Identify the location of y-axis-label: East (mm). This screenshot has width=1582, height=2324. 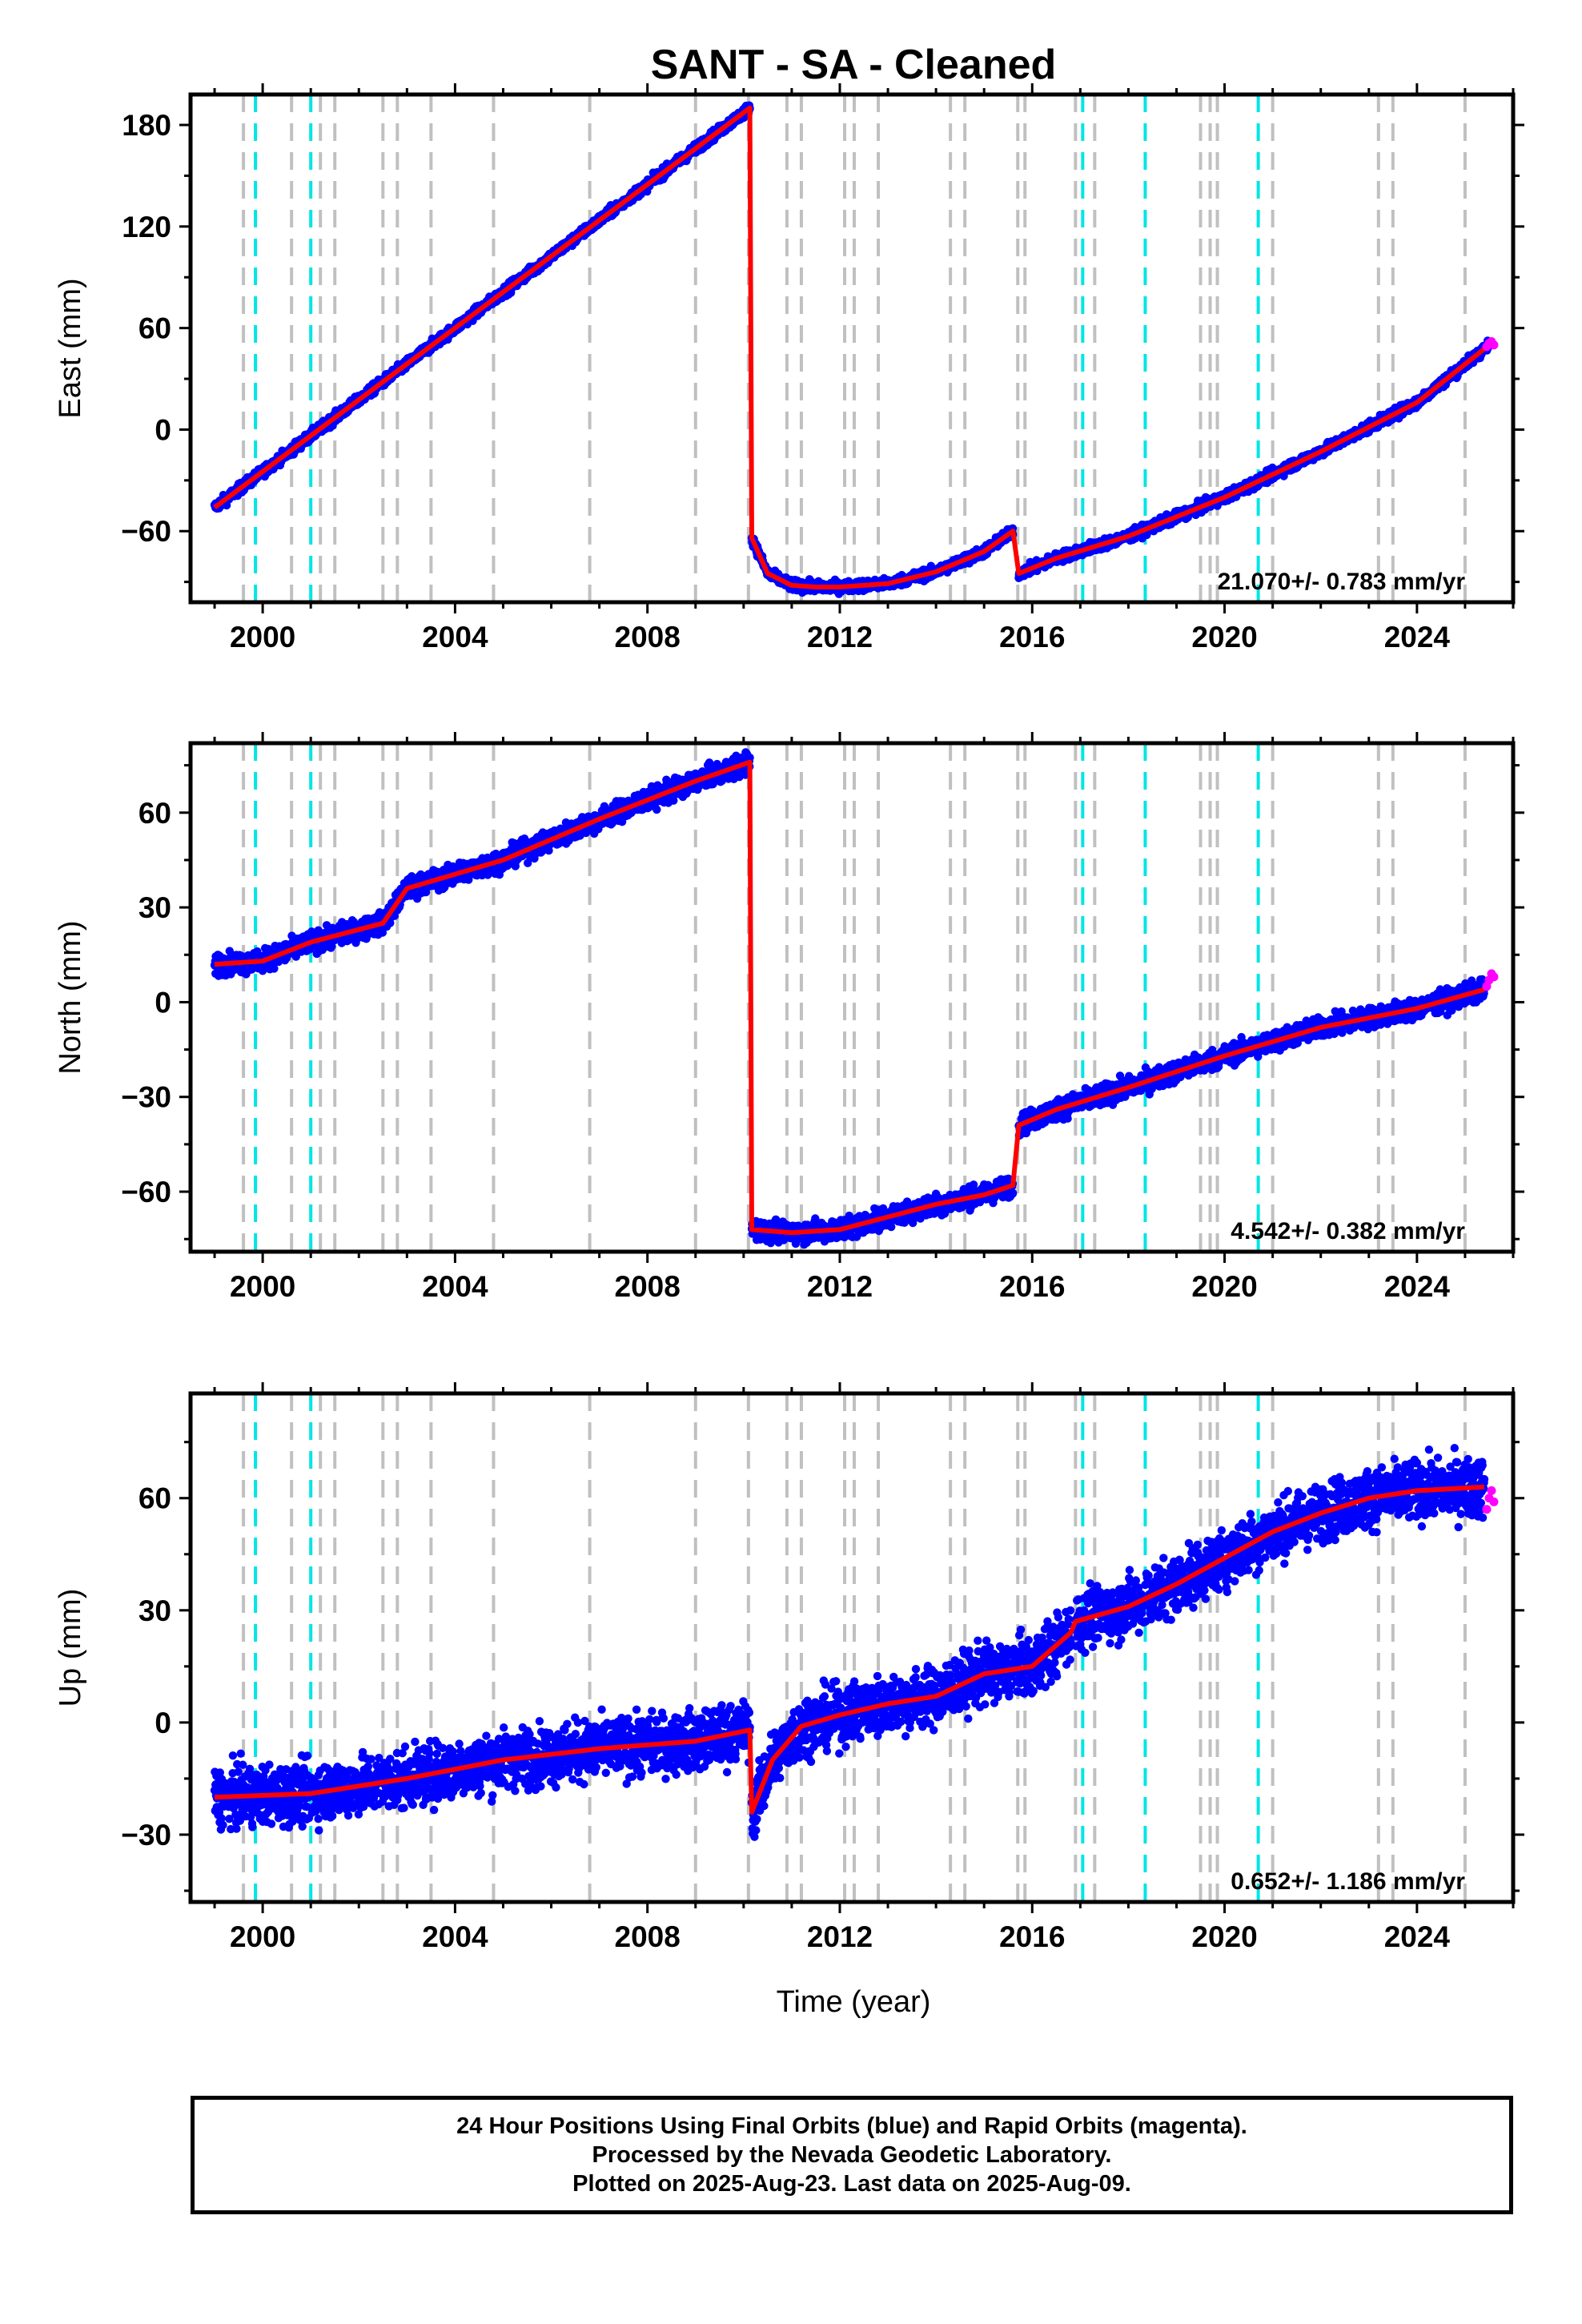
(70, 348).